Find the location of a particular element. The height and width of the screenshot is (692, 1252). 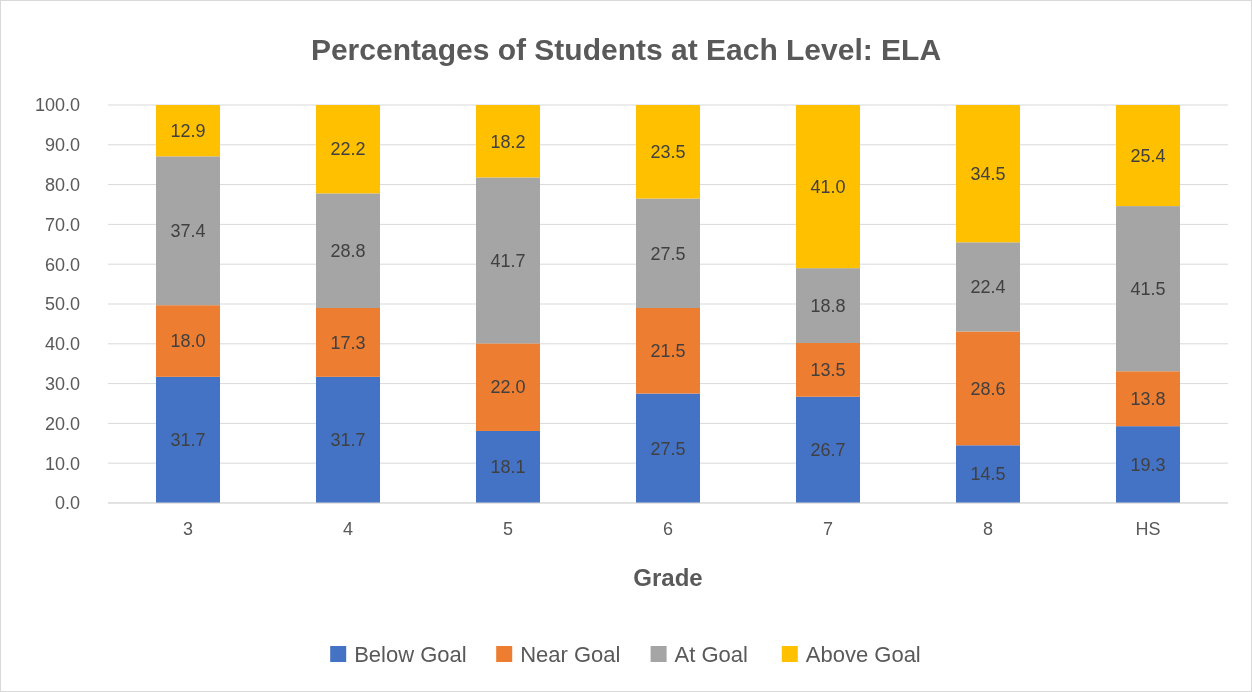

legend-label: Above Goal is located at coordinates (863, 654).